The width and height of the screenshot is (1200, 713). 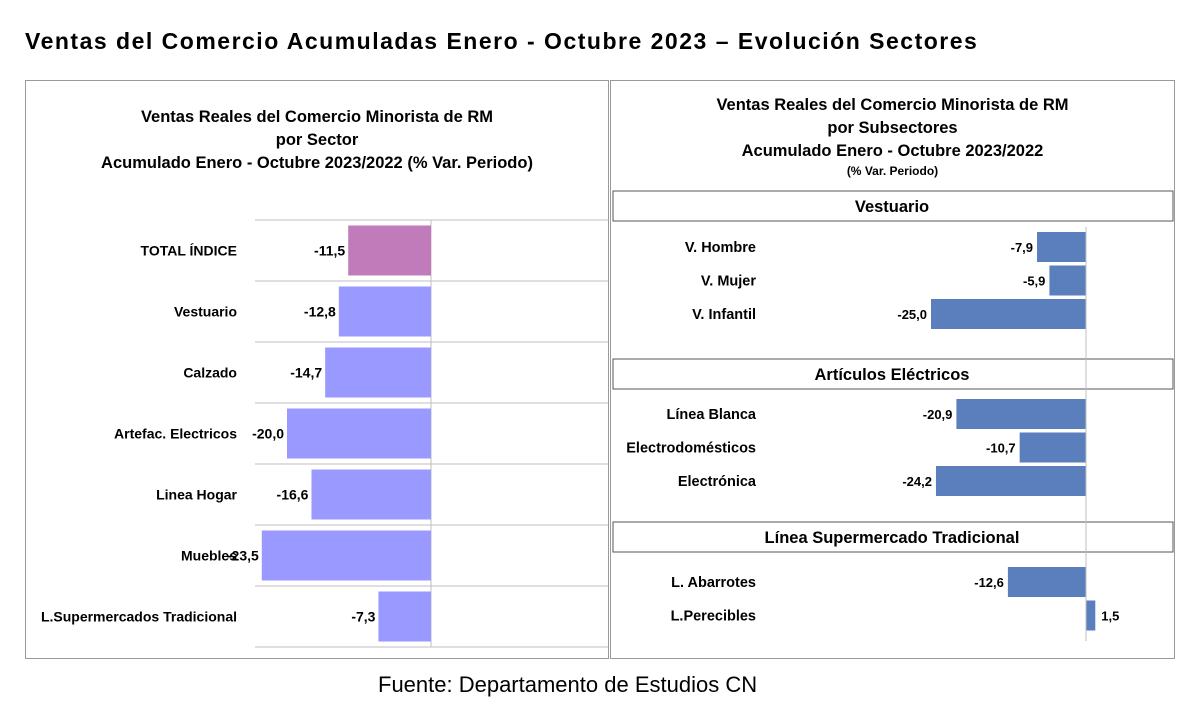 What do you see at coordinates (1052, 447) in the screenshot?
I see `bar-electrodomesticos` at bounding box center [1052, 447].